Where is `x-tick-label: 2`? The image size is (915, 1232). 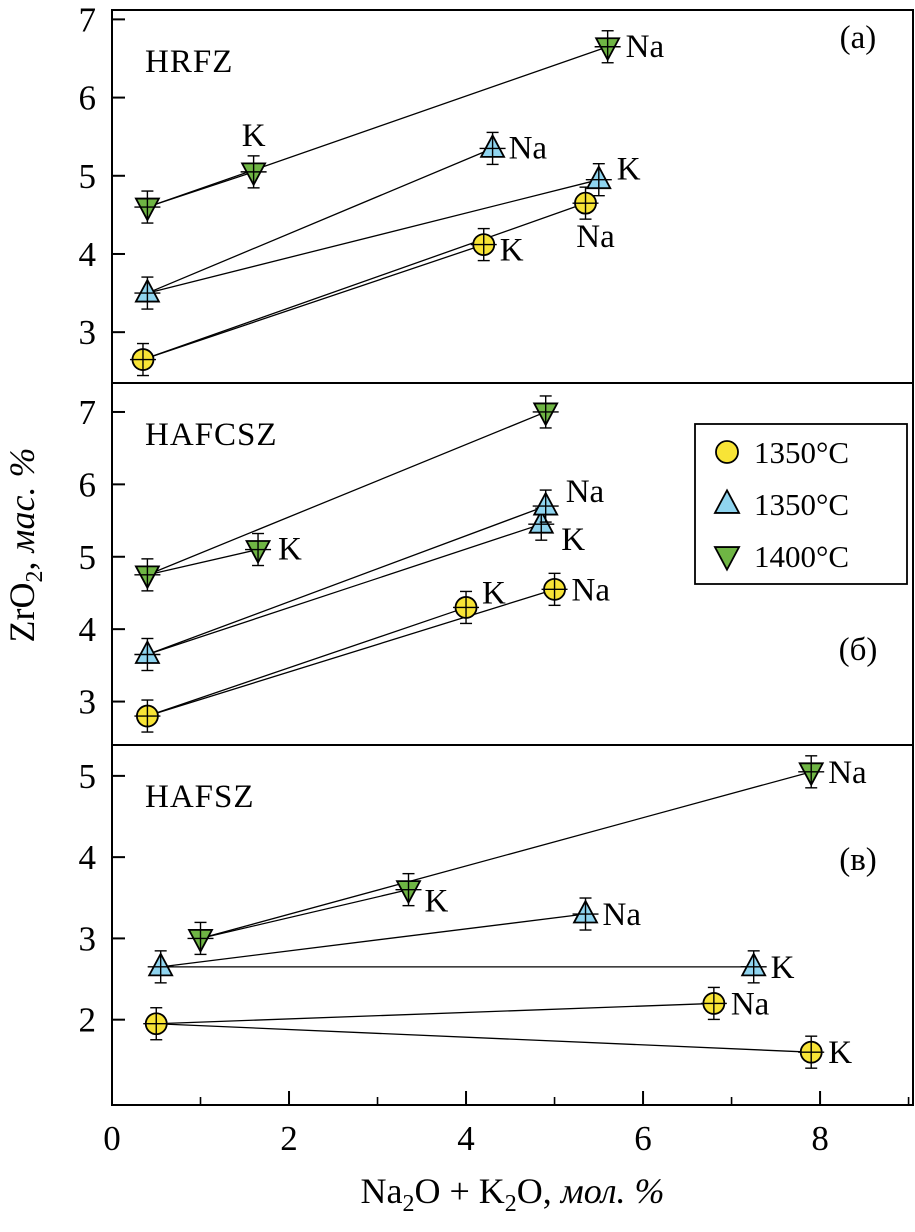 x-tick-label: 2 is located at coordinates (289, 1138).